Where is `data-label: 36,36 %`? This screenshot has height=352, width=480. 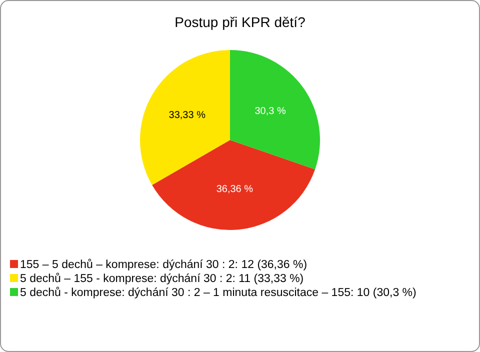
data-label: 36,36 % is located at coordinates (235, 189).